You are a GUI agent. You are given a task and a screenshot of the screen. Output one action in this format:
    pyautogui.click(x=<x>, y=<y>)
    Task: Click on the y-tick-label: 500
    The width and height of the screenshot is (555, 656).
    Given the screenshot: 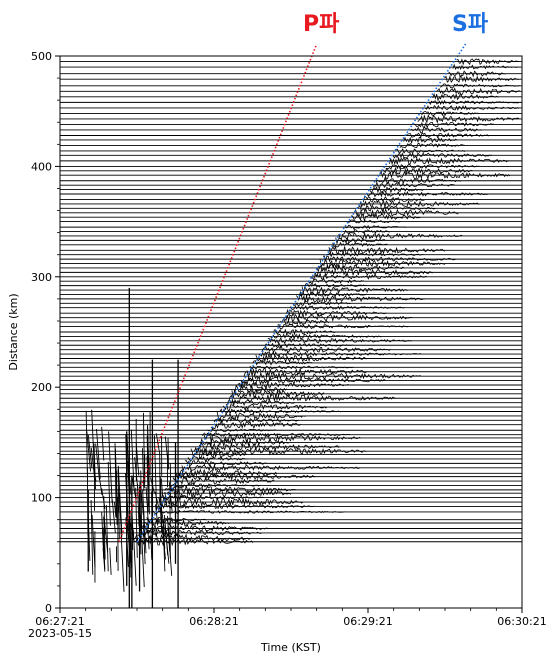 What is the action you would take?
    pyautogui.click(x=41, y=56)
    